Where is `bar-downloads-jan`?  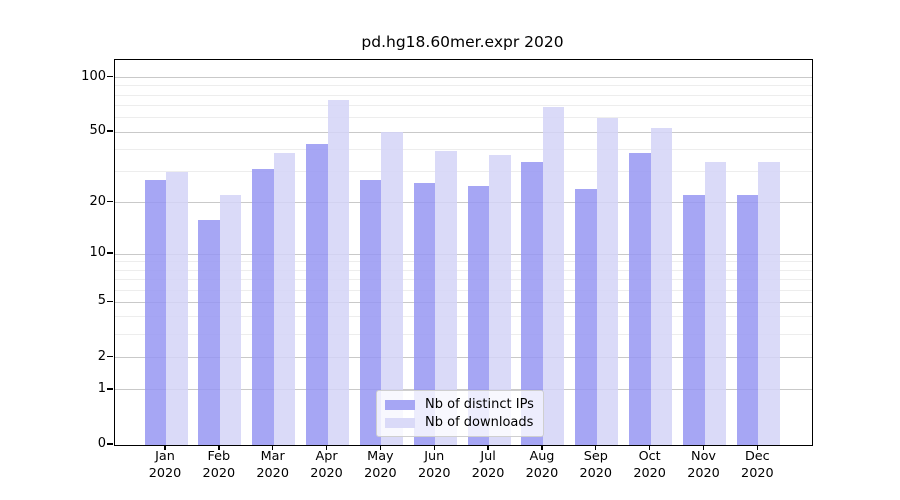 bar-downloads-jan is located at coordinates (177, 308).